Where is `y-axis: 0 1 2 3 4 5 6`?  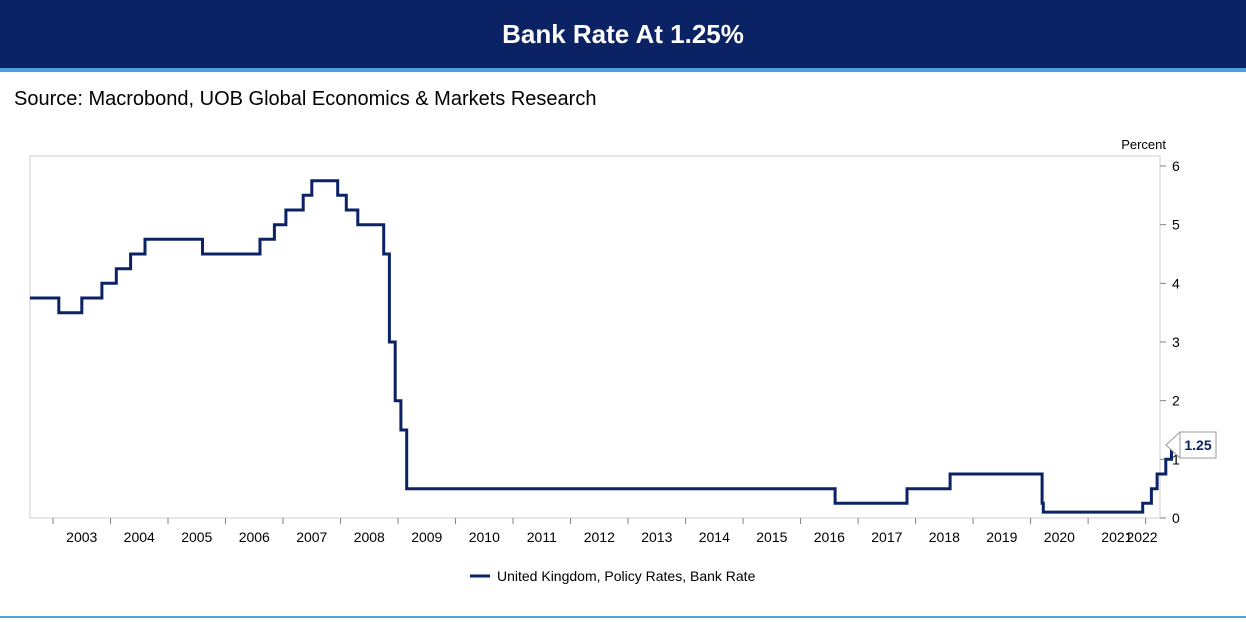 y-axis: 0 1 2 3 4 5 6 is located at coordinates (1170, 342).